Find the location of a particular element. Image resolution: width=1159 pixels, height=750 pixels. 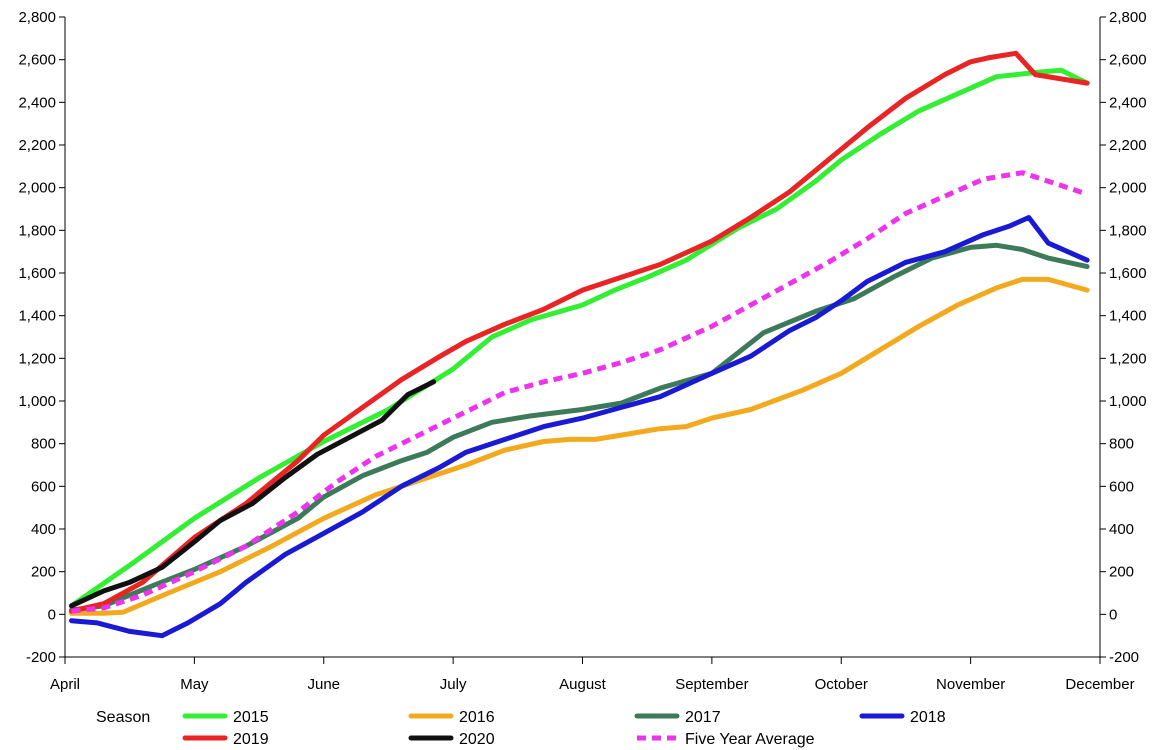

y-tick-label-left: 2,200 is located at coordinates (37, 145).